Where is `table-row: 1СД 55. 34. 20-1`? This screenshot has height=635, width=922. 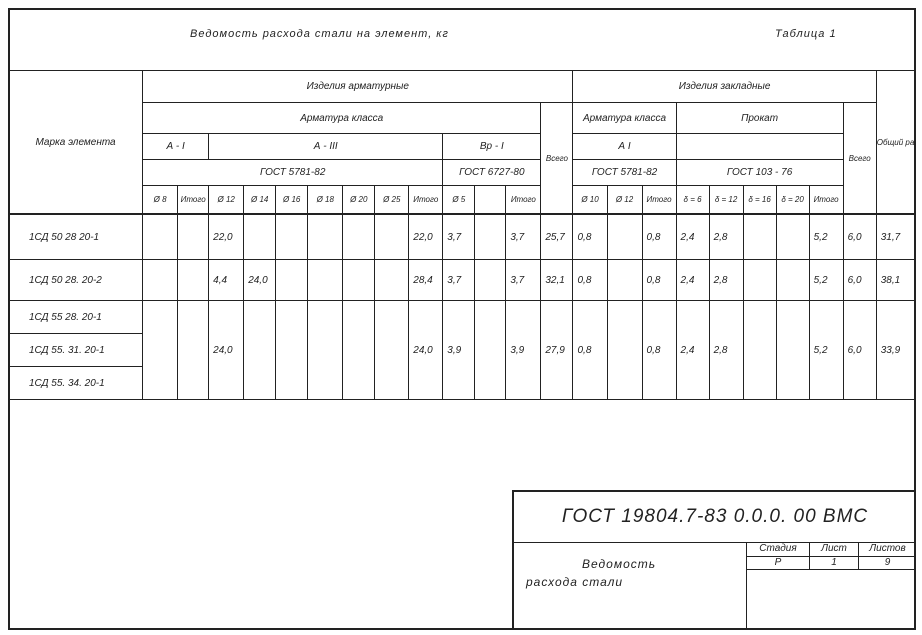 table-row: 1СД 55. 34. 20-1 is located at coordinates (461, 383).